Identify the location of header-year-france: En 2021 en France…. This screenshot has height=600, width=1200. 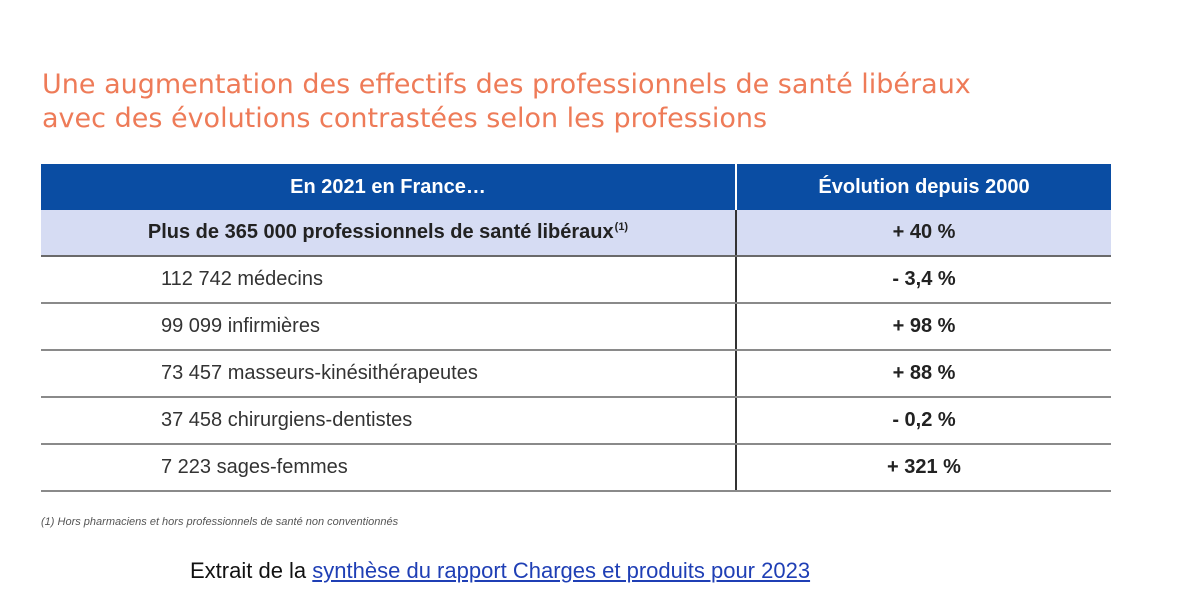
(389, 187).